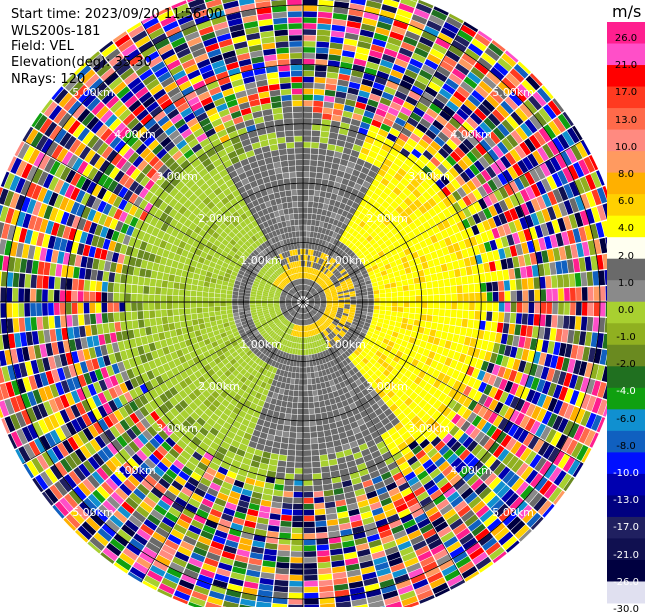 The width and height of the screenshot is (647, 615). What do you see at coordinates (626, 283) in the screenshot?
I see `colorbar-tick-label: 1.0` at bounding box center [626, 283].